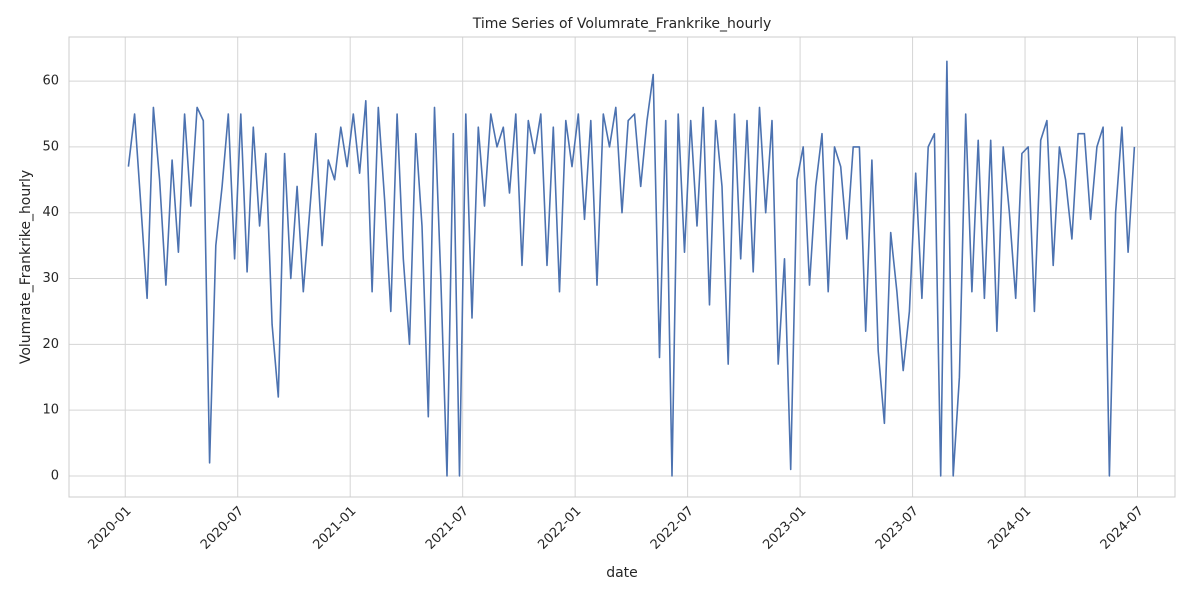  Describe the element at coordinates (622, 573) in the screenshot. I see `x-axis-label: date` at that location.